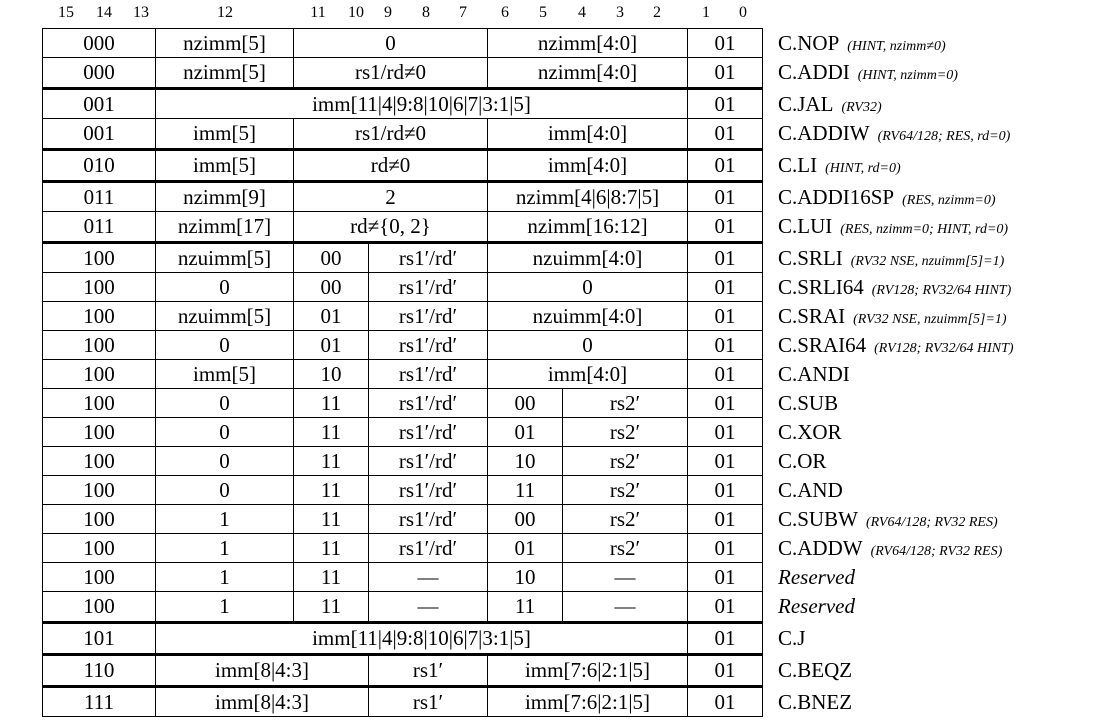 This screenshot has height=726, width=1115. I want to click on field: 0, so click(224, 490).